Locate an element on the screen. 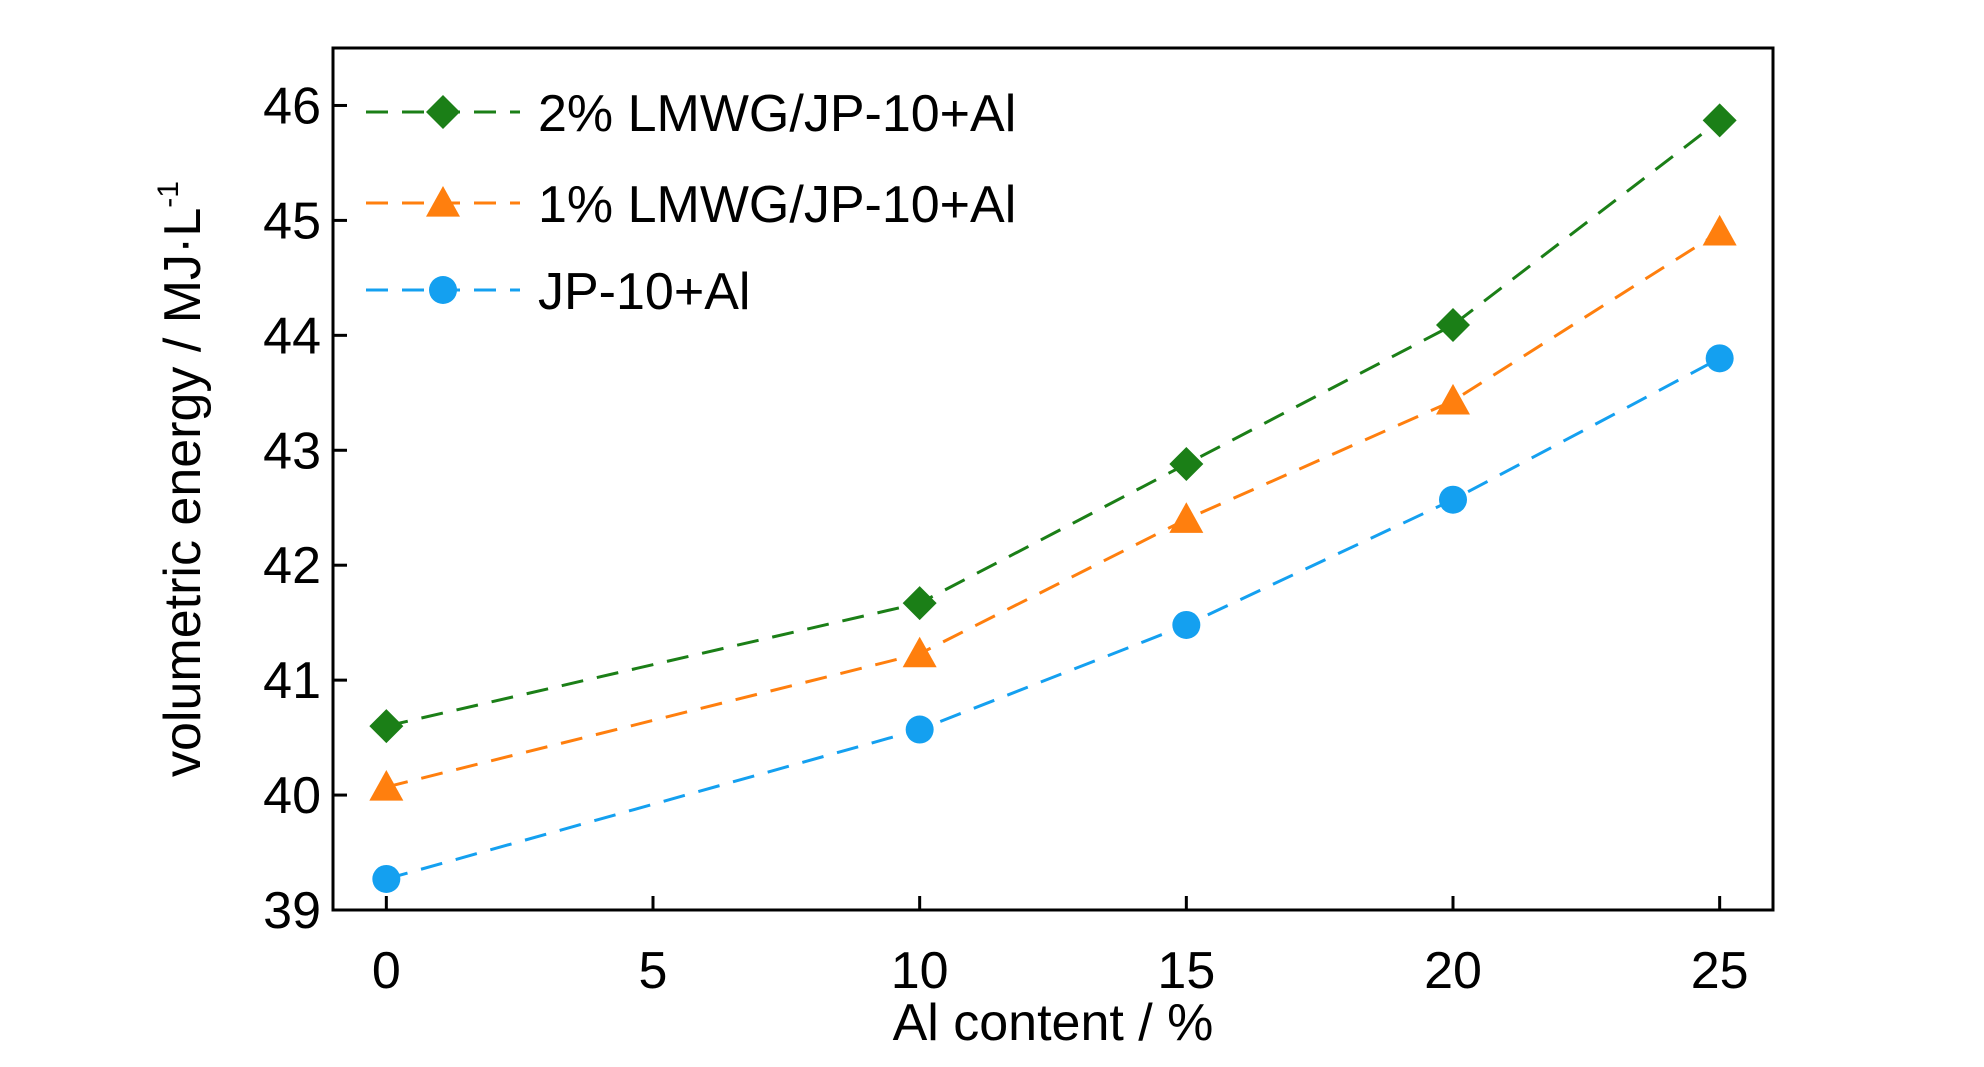  y-tick-label: 44 is located at coordinates (292, 336).